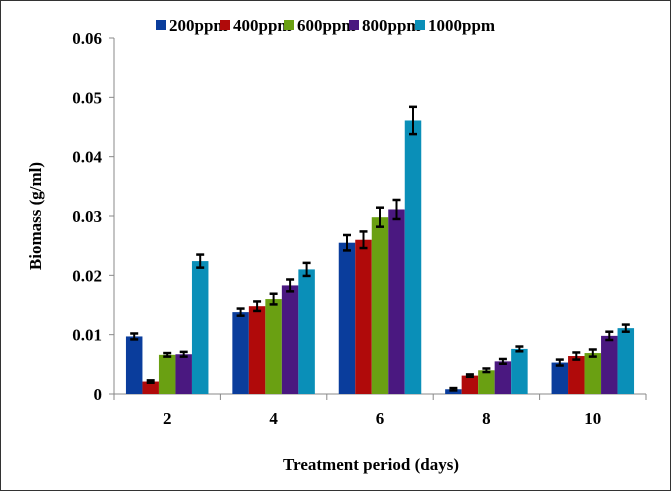 Image resolution: width=671 pixels, height=491 pixels. What do you see at coordinates (262, 25) in the screenshot?
I see `legend-label: 400ppm` at bounding box center [262, 25].